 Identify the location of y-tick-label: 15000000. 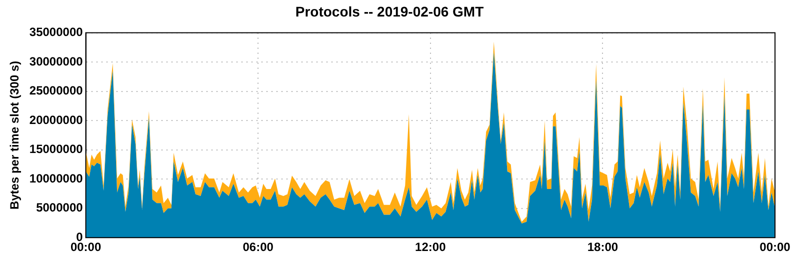
(56, 149).